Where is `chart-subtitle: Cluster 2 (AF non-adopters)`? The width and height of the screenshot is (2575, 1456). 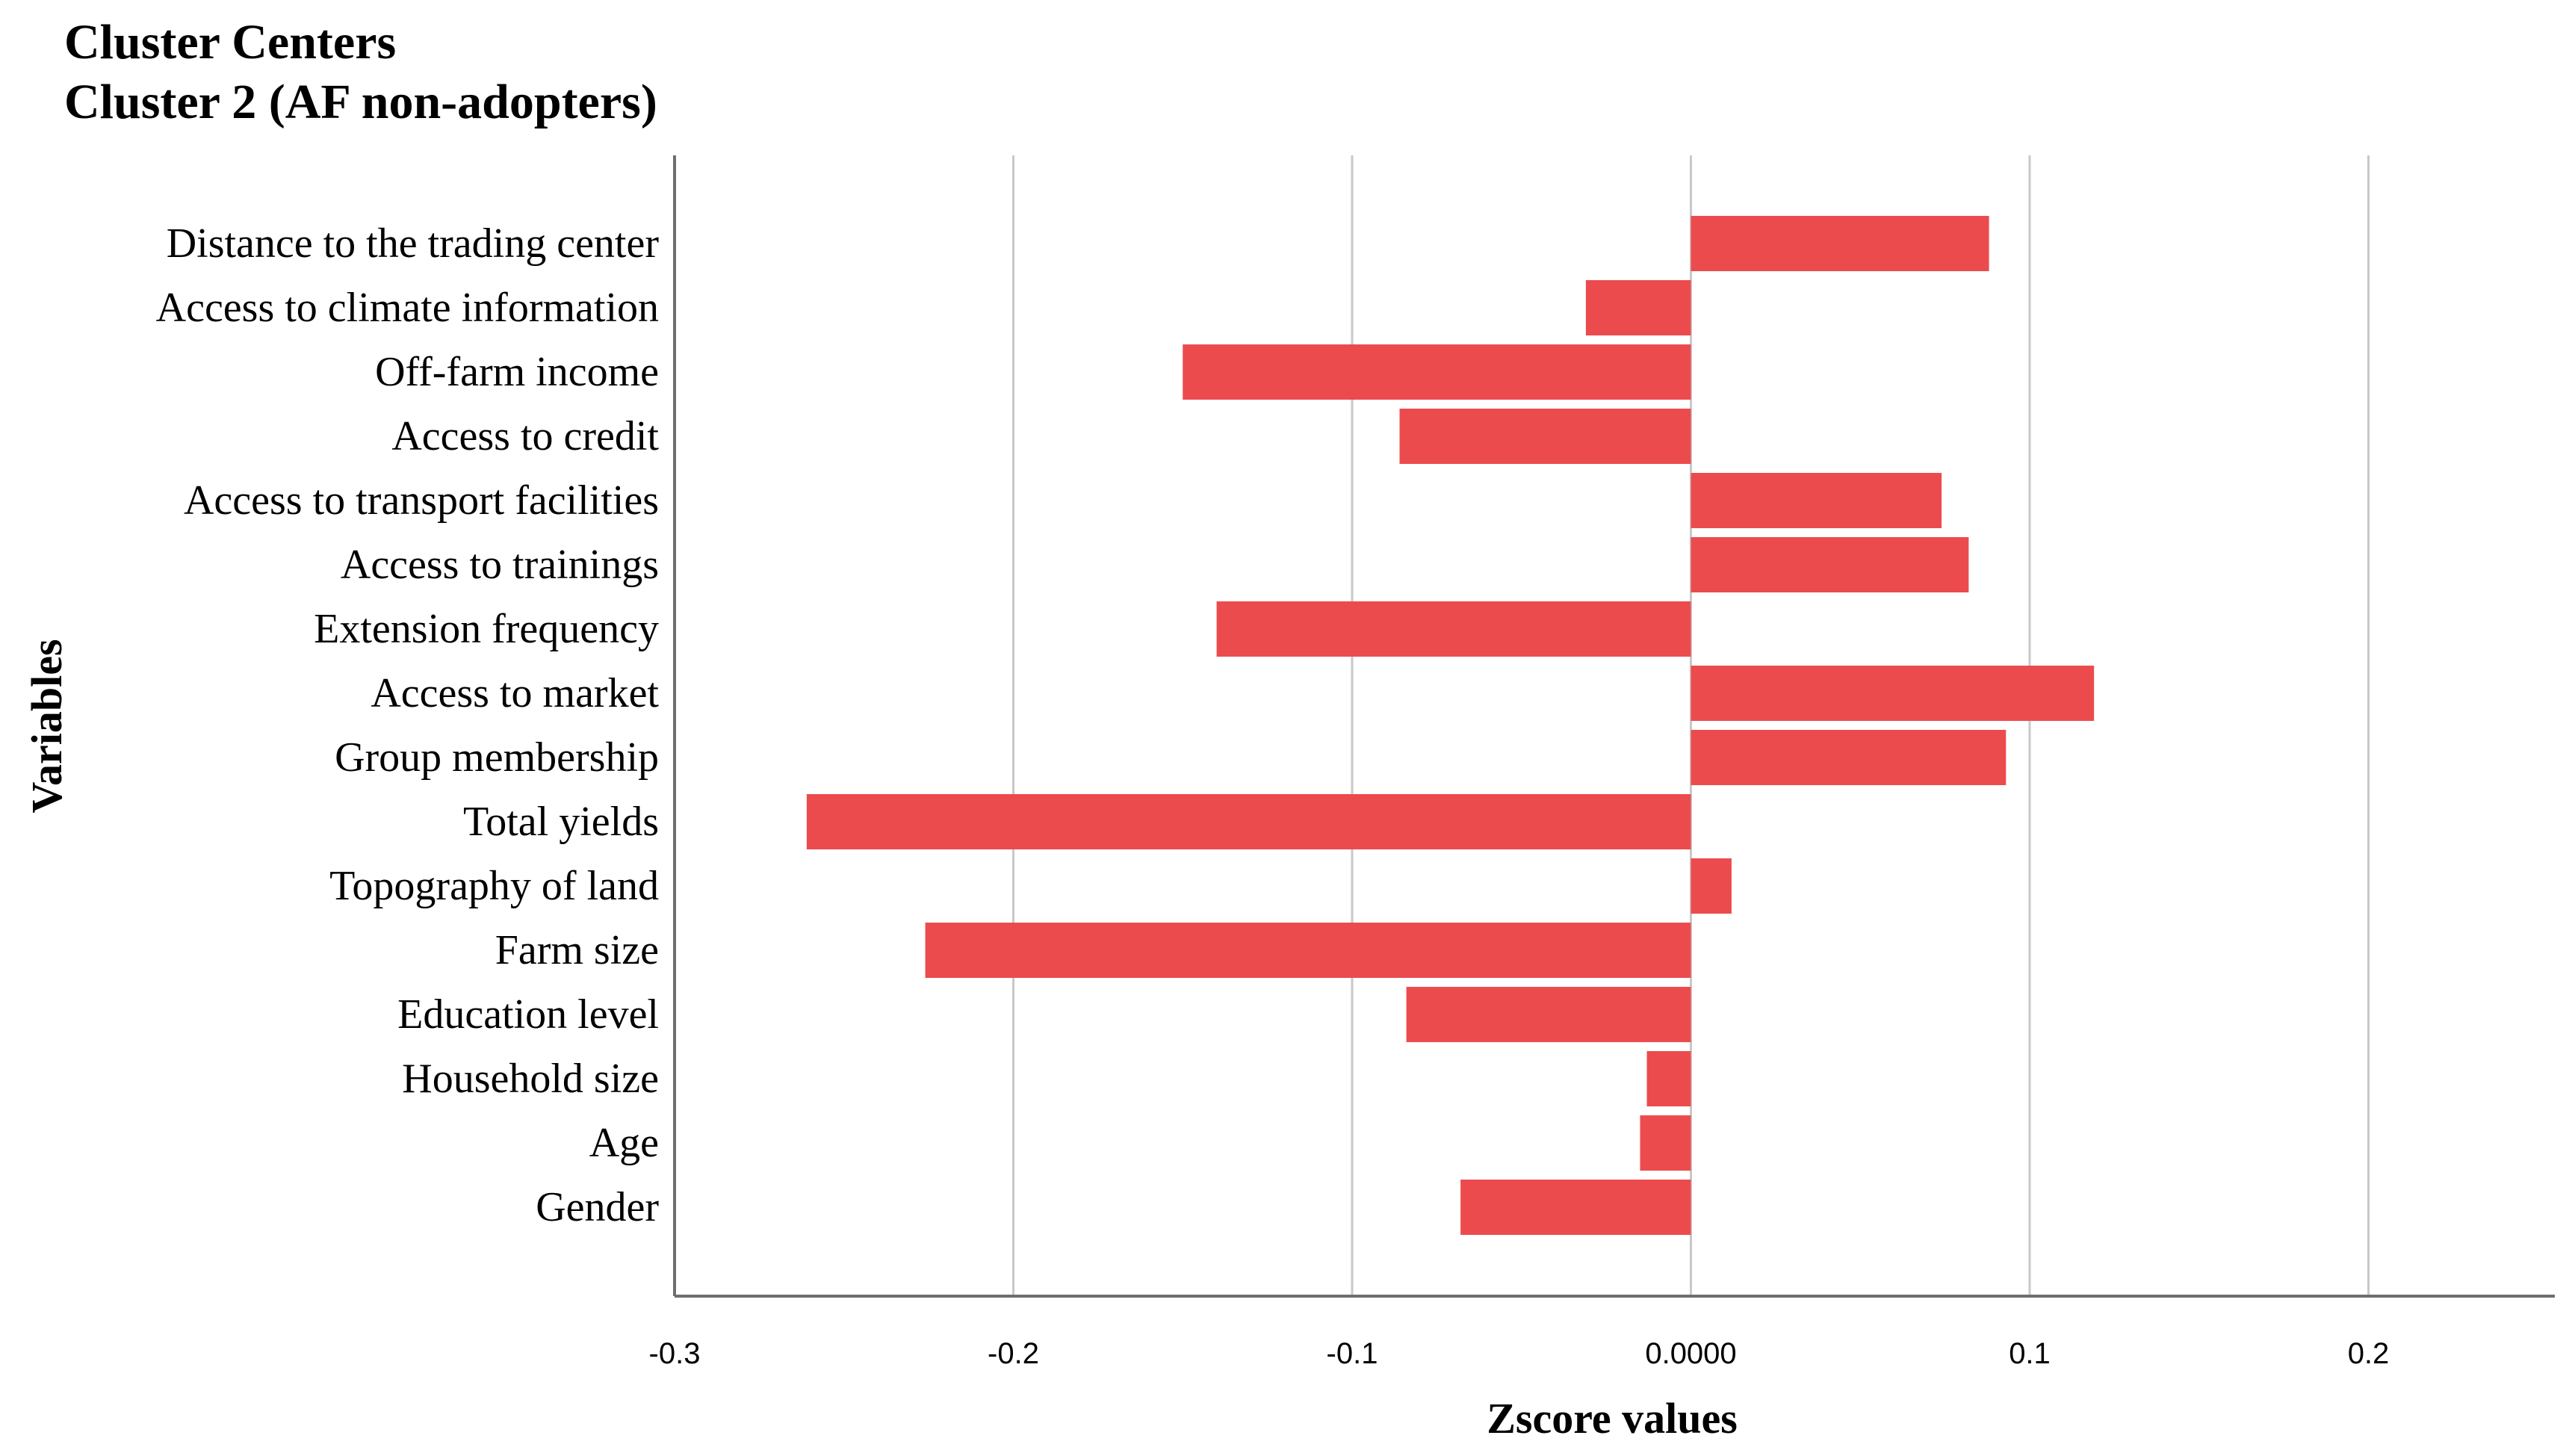
chart-subtitle: Cluster 2 (AF non-adopters) is located at coordinates (360, 102).